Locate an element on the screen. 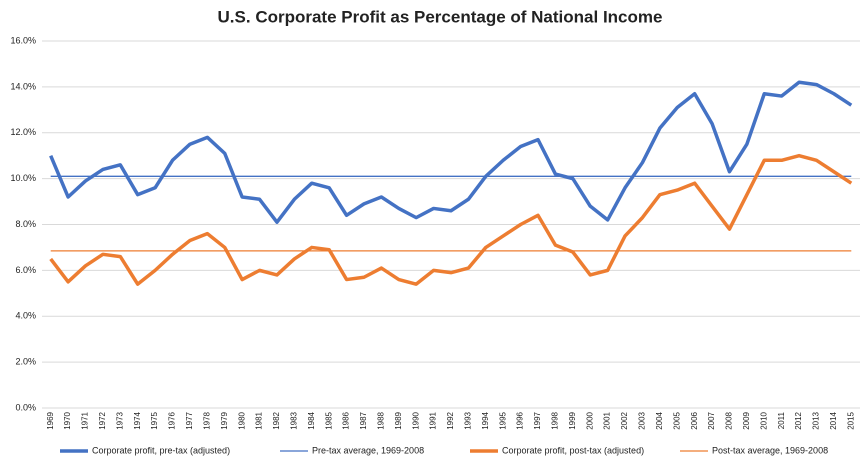 Image resolution: width=862 pixels, height=465 pixels. x-tick-label: 1987 is located at coordinates (363, 420).